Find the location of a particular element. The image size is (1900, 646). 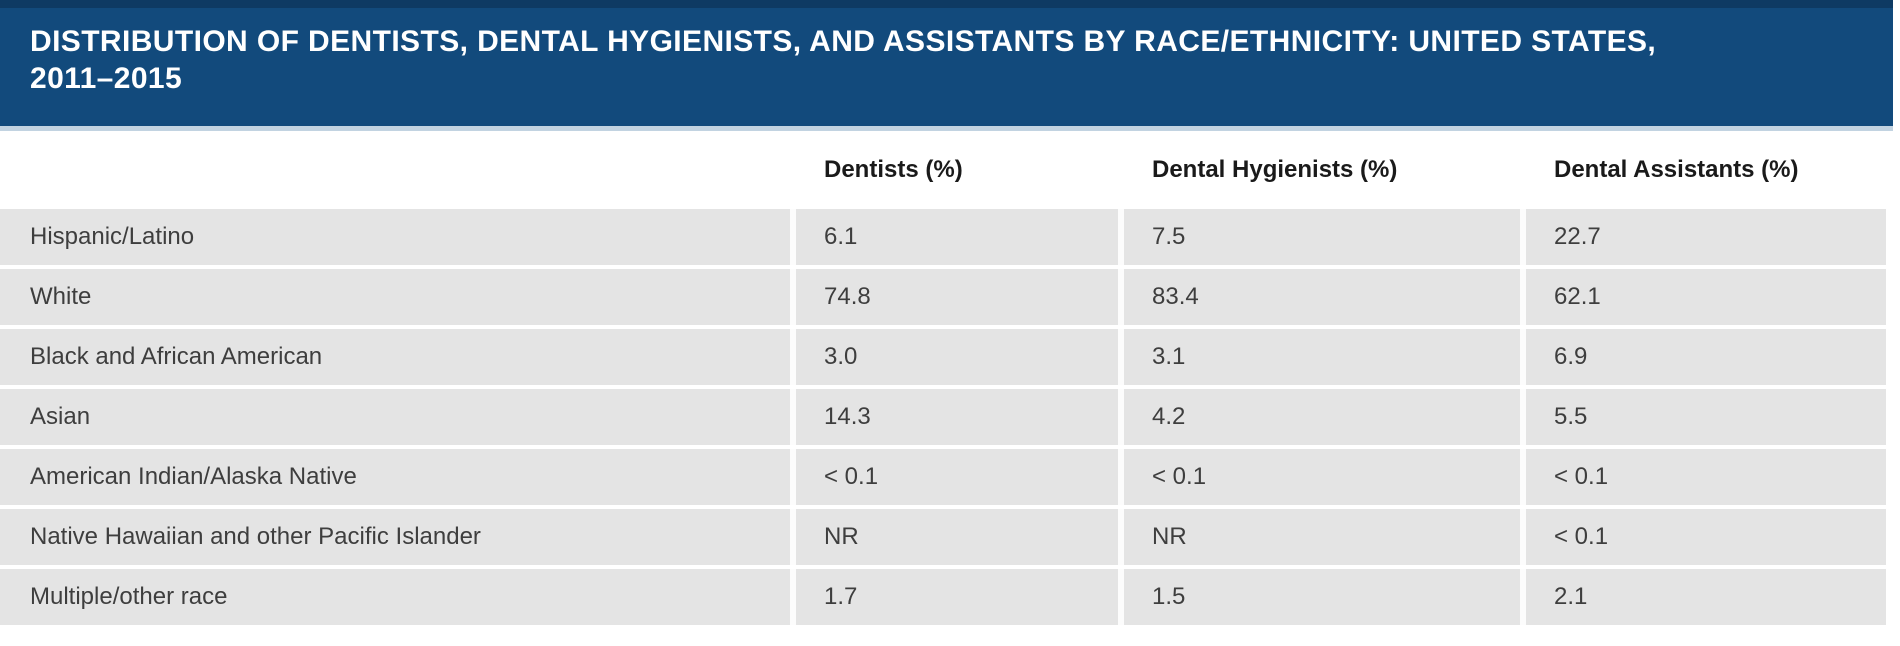

row-value: 1.7 is located at coordinates (954, 597).